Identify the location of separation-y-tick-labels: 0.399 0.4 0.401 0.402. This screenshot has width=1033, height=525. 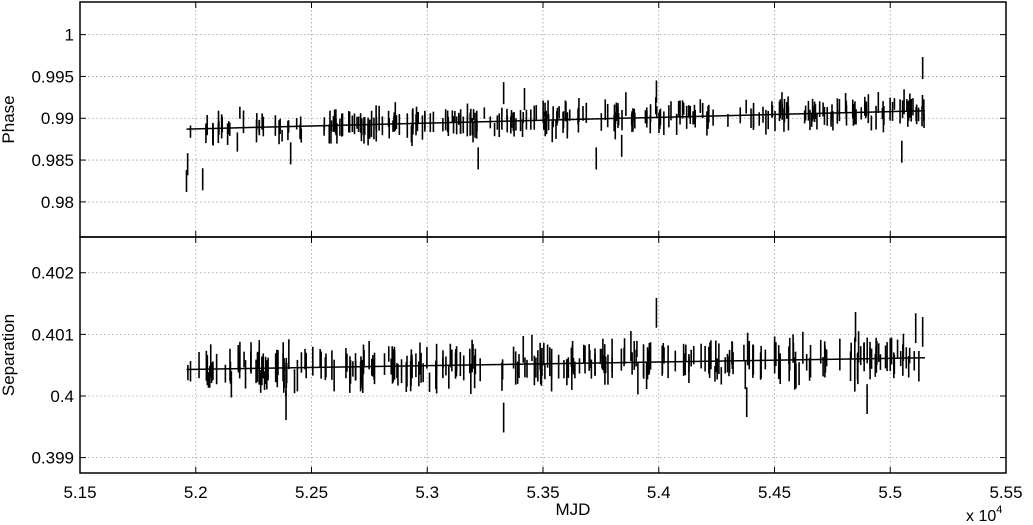
(52, 366).